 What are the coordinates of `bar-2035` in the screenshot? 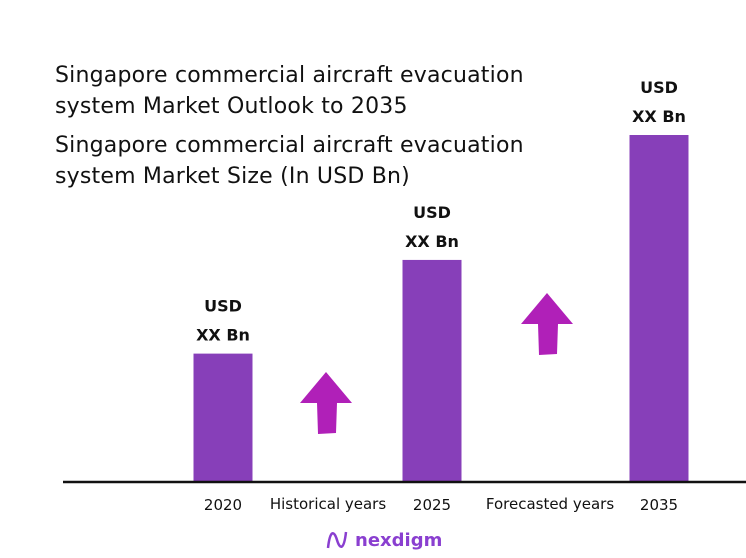 It's located at (659, 308).